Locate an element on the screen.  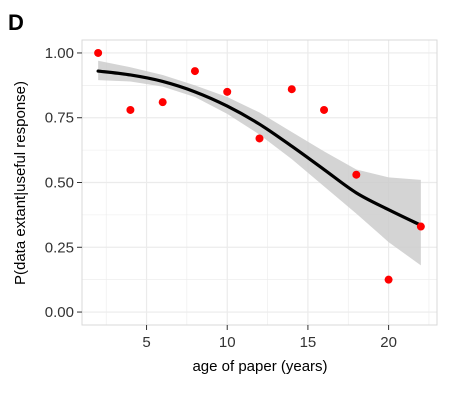
panel-letter: D is located at coordinates (16, 22).